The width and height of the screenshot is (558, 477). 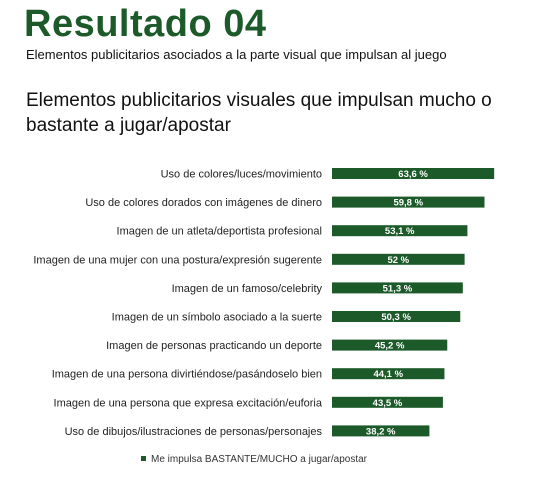 I want to click on category-label: Imagen de un famoso/celebrity, so click(x=247, y=289).